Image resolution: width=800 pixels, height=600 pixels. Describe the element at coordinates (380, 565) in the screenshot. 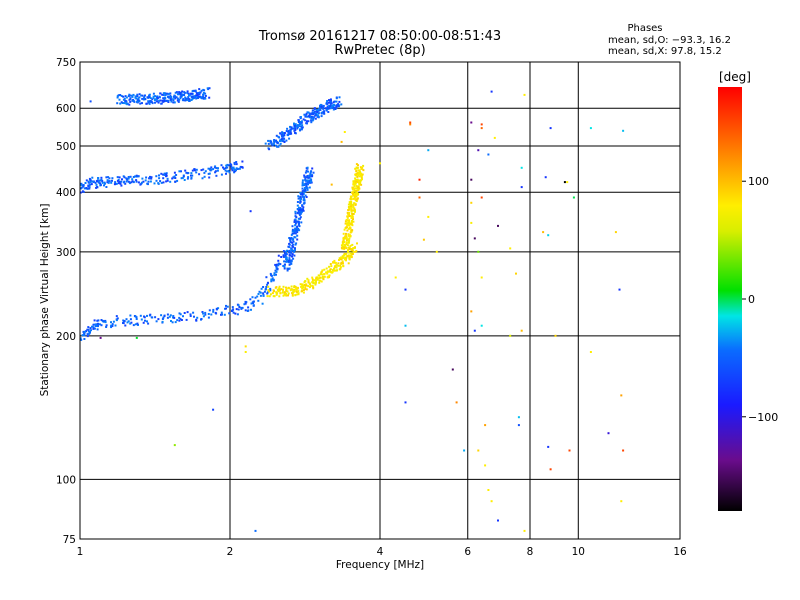

I see `x-axis-label: Frequency [MHz]` at that location.